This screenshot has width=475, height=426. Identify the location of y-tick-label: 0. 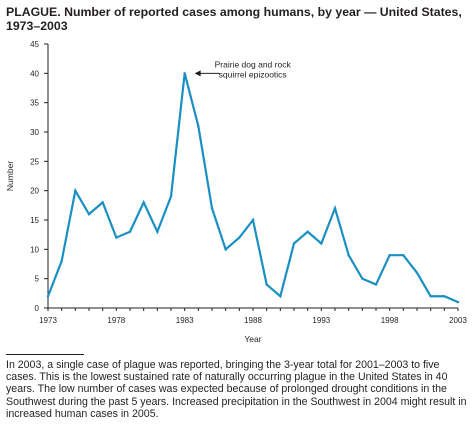
(37, 308).